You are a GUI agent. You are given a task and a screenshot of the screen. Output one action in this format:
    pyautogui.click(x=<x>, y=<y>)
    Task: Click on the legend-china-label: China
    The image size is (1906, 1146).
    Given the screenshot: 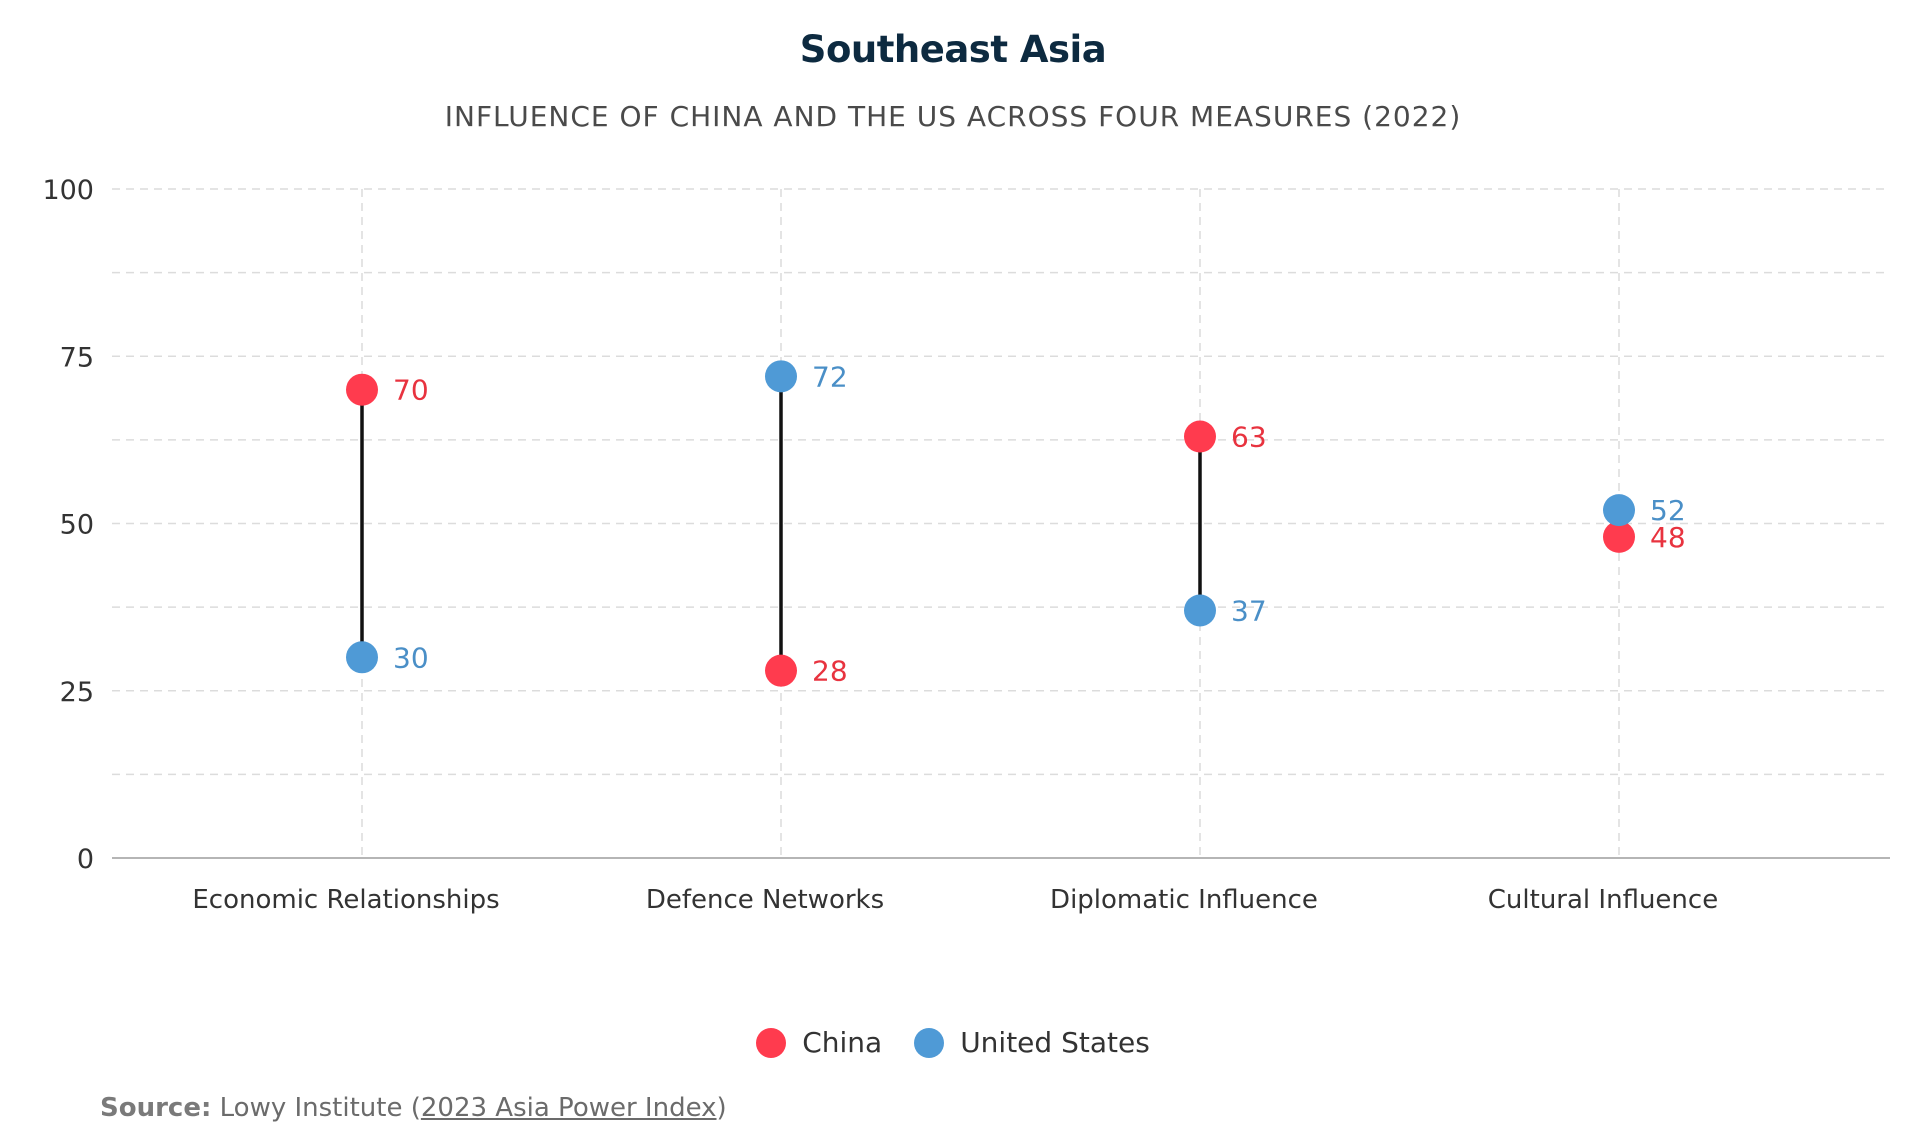 What is the action you would take?
    pyautogui.click(x=842, y=1042)
    